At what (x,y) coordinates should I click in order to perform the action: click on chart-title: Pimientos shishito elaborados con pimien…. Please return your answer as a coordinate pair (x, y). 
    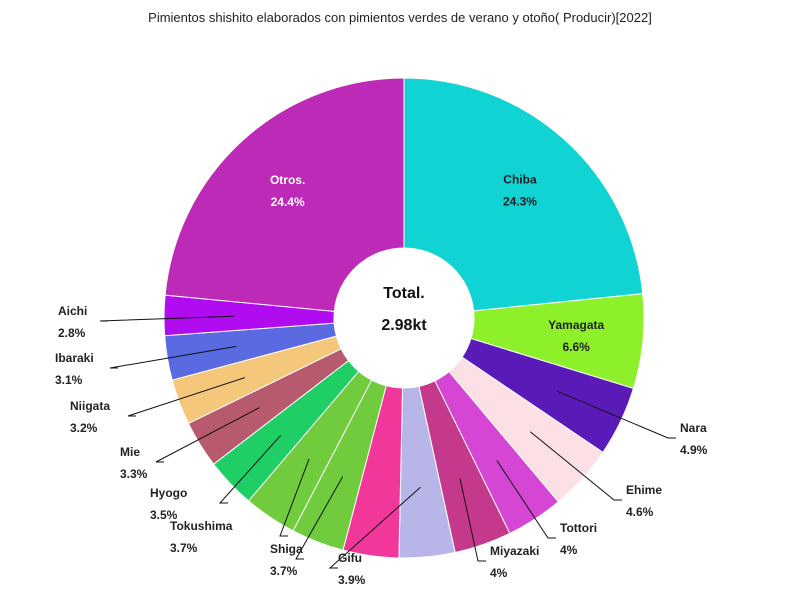
    Looking at the image, I should click on (400, 17).